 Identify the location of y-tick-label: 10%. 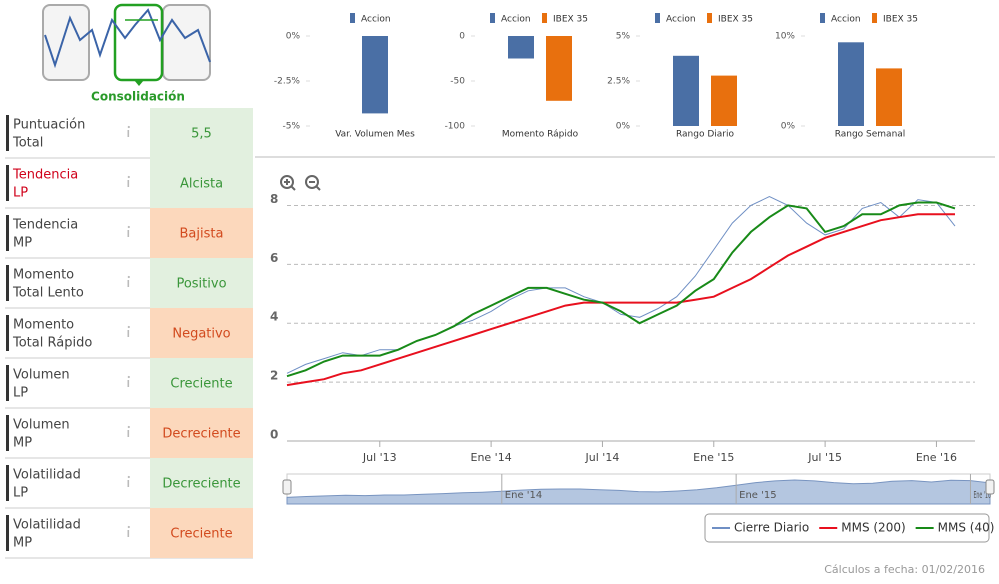
(785, 37).